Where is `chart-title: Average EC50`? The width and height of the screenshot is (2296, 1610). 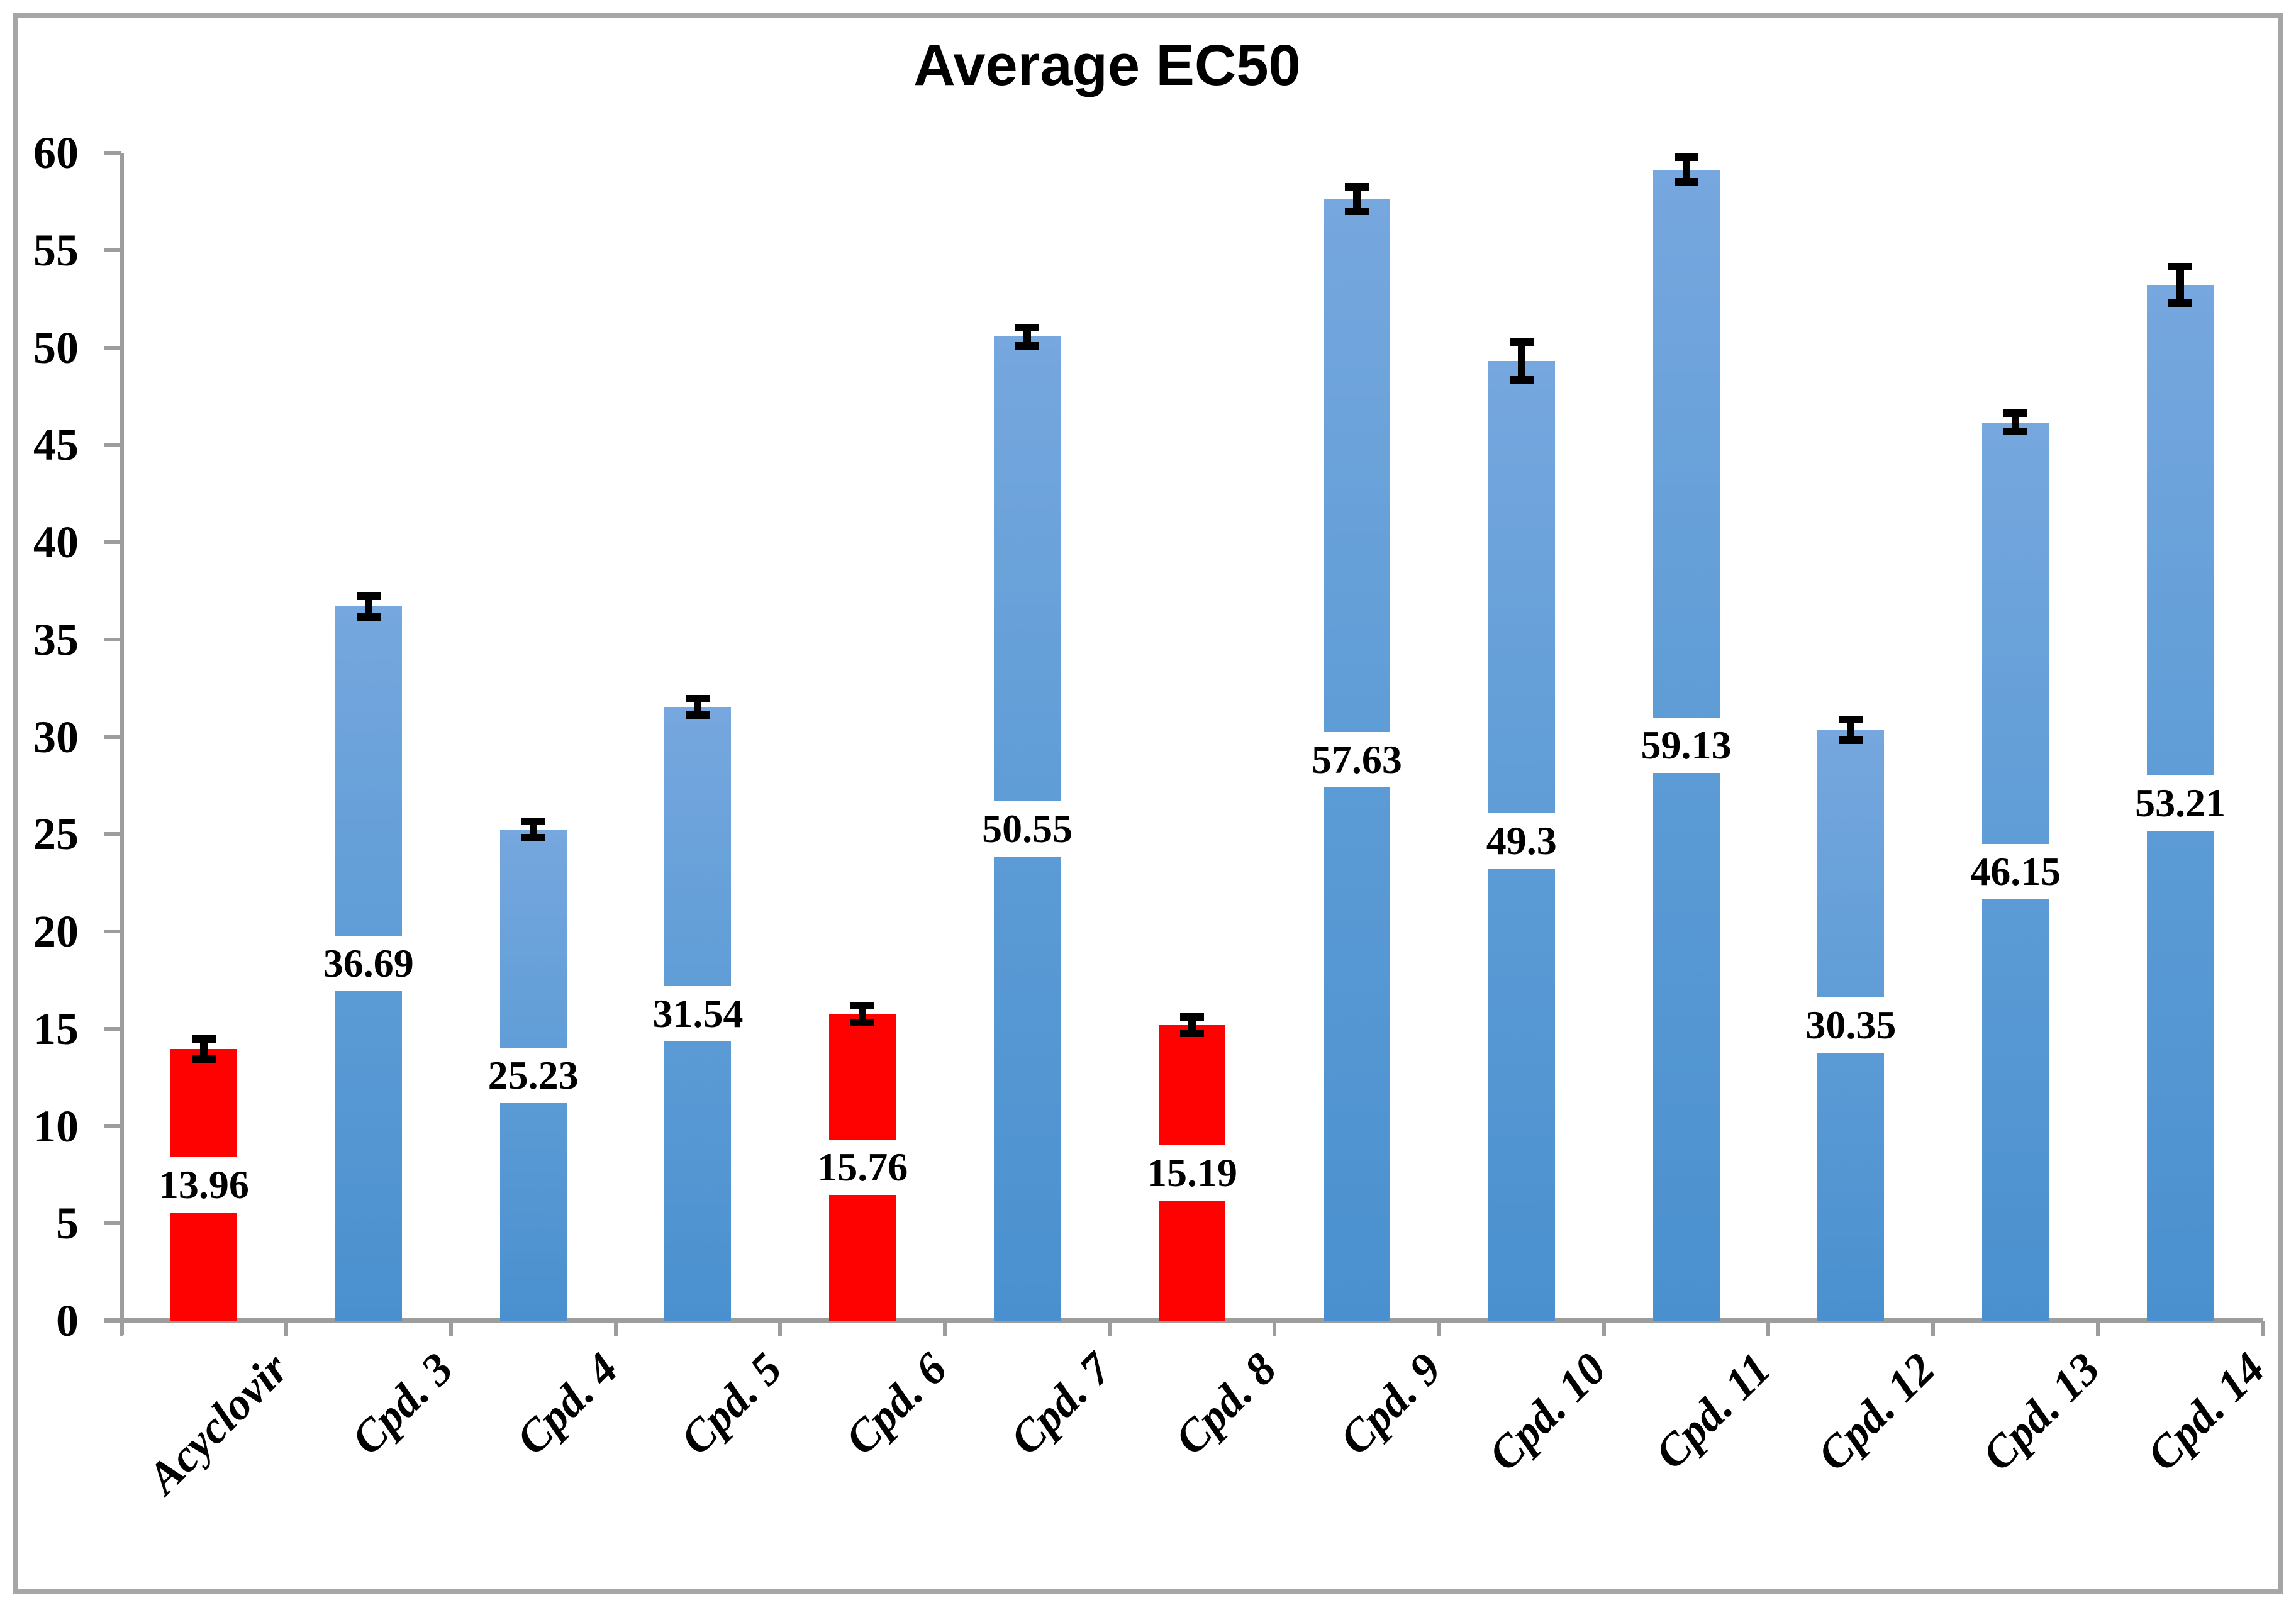
chart-title: Average EC50 is located at coordinates (1107, 65).